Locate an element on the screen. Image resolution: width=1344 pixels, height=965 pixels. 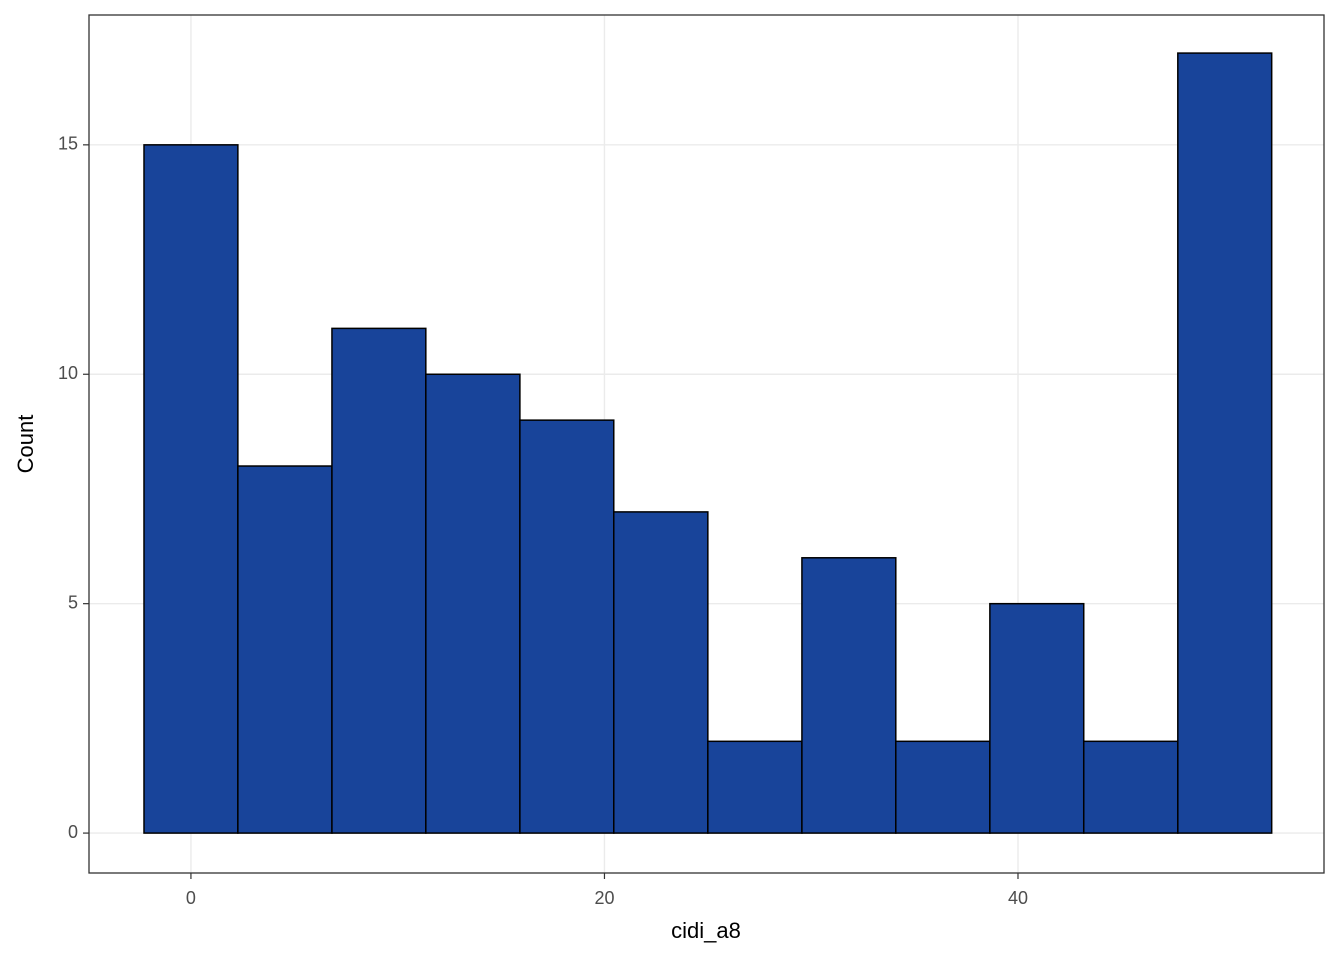
y-tick-label: 5 is located at coordinates (73, 602).